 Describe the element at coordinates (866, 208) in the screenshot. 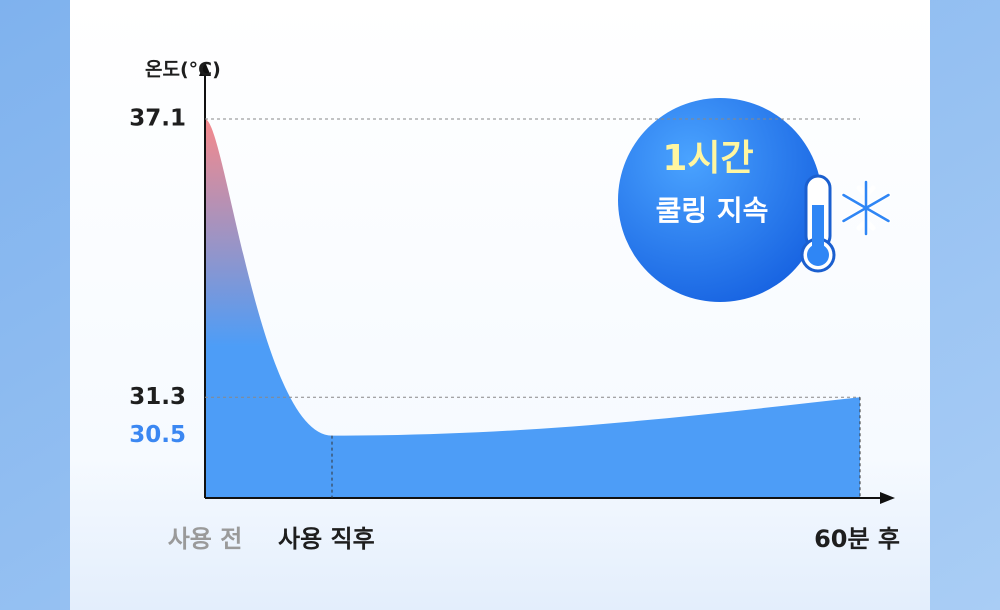

I see `snowflake-icon` at that location.